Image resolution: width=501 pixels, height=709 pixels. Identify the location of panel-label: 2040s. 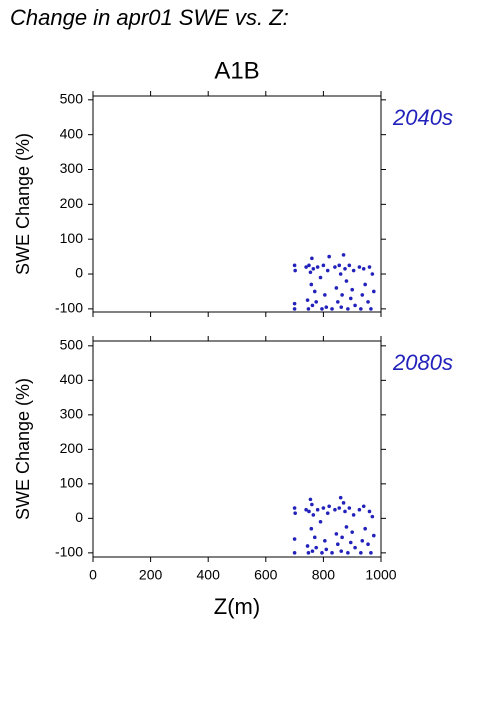
(422, 117).